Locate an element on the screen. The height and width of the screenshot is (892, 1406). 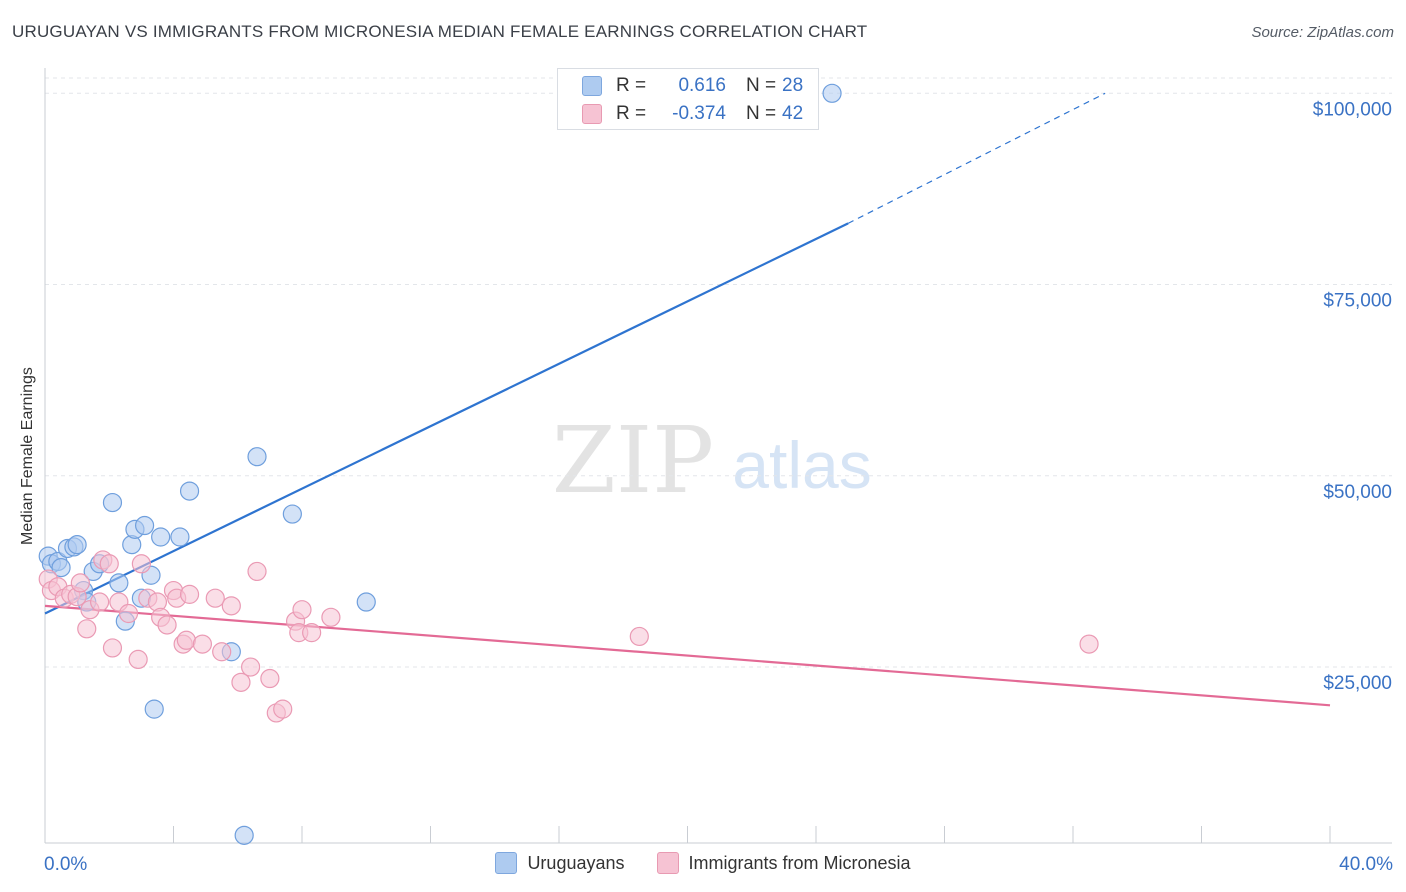
watermark: ZIP atlas is located at coordinates (712, 460).